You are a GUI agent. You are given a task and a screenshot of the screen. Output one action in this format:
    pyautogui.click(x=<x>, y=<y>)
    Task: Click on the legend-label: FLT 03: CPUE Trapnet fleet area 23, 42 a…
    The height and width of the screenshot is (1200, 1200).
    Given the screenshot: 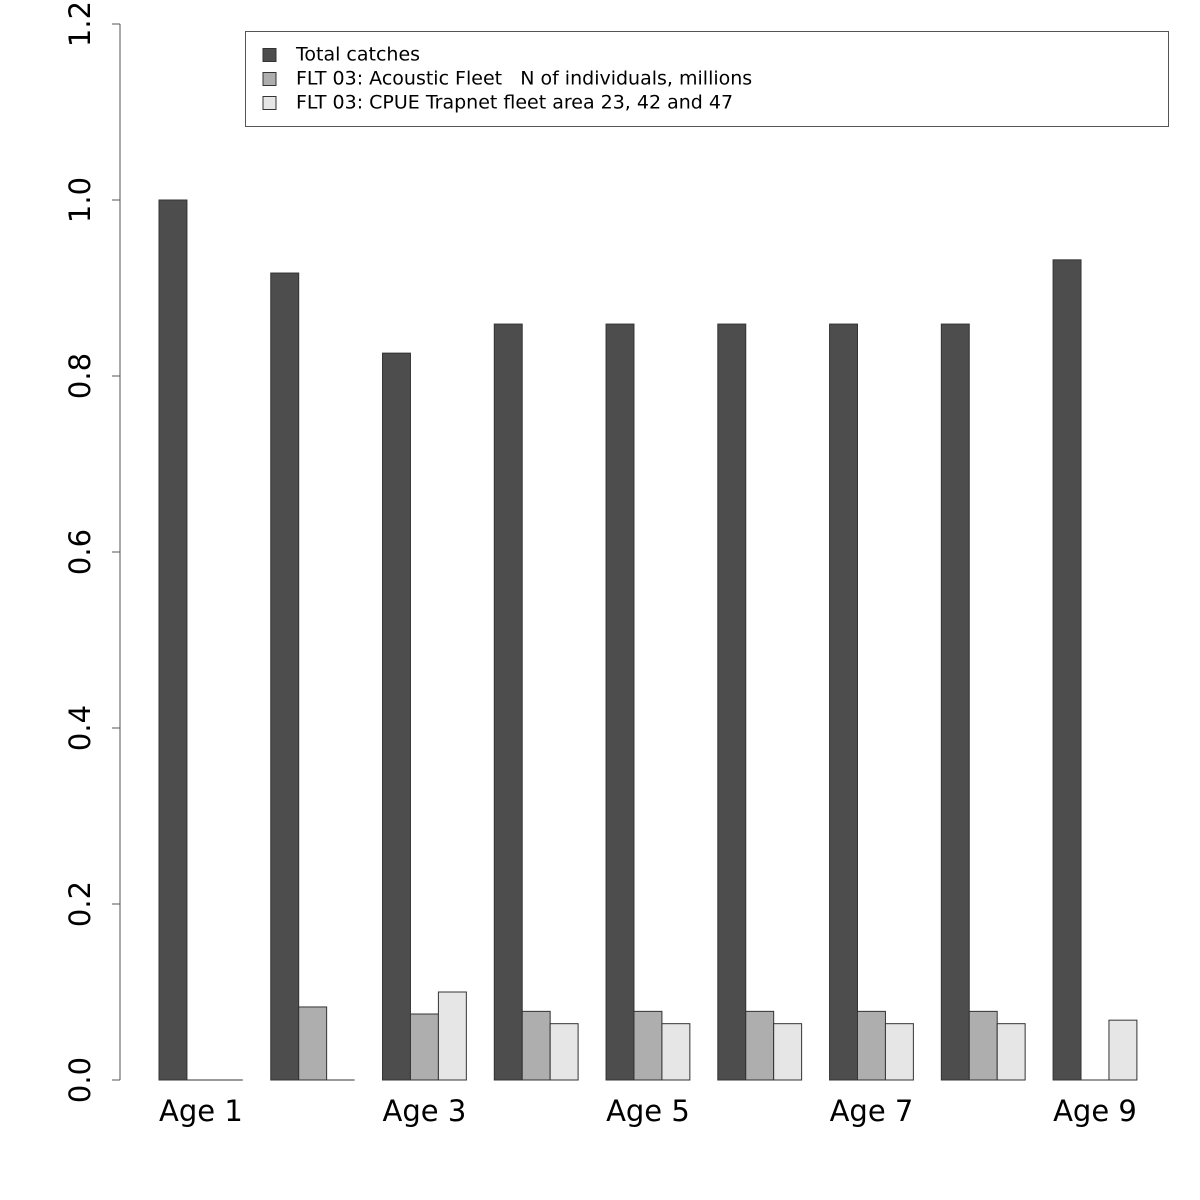 What is the action you would take?
    pyautogui.click(x=514, y=103)
    